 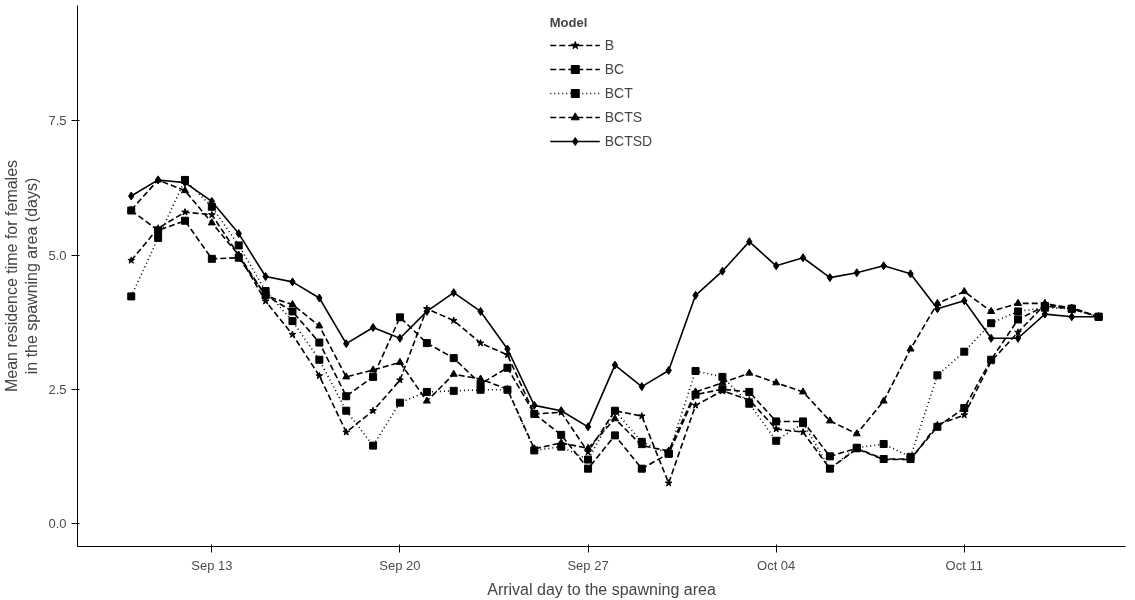 What do you see at coordinates (57, 121) in the screenshot?
I see `y-tick-label: 7.5` at bounding box center [57, 121].